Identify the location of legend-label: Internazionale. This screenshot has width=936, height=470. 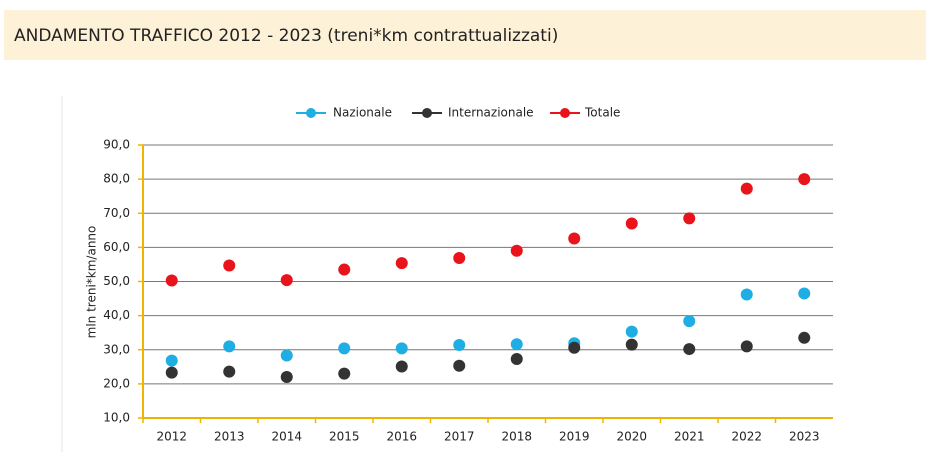
(491, 113).